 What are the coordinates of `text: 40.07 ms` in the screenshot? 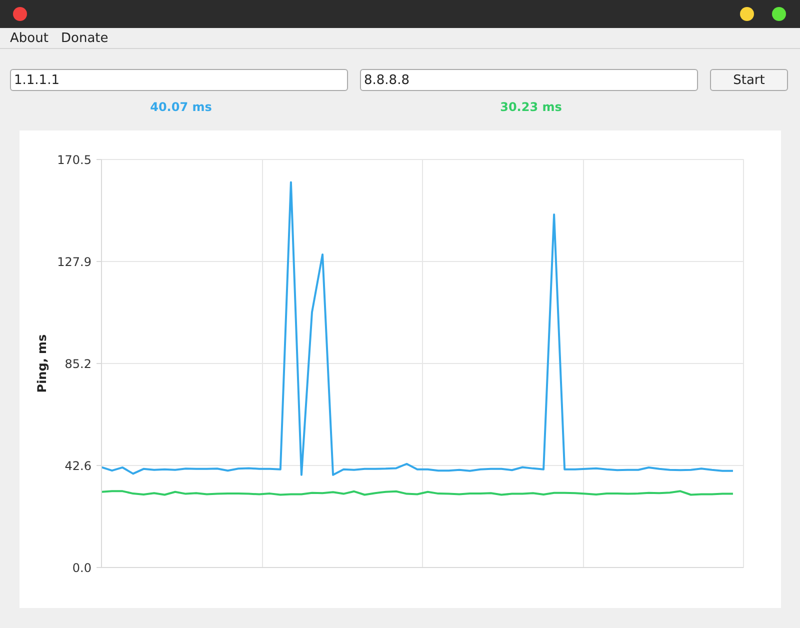 It's located at (181, 107).